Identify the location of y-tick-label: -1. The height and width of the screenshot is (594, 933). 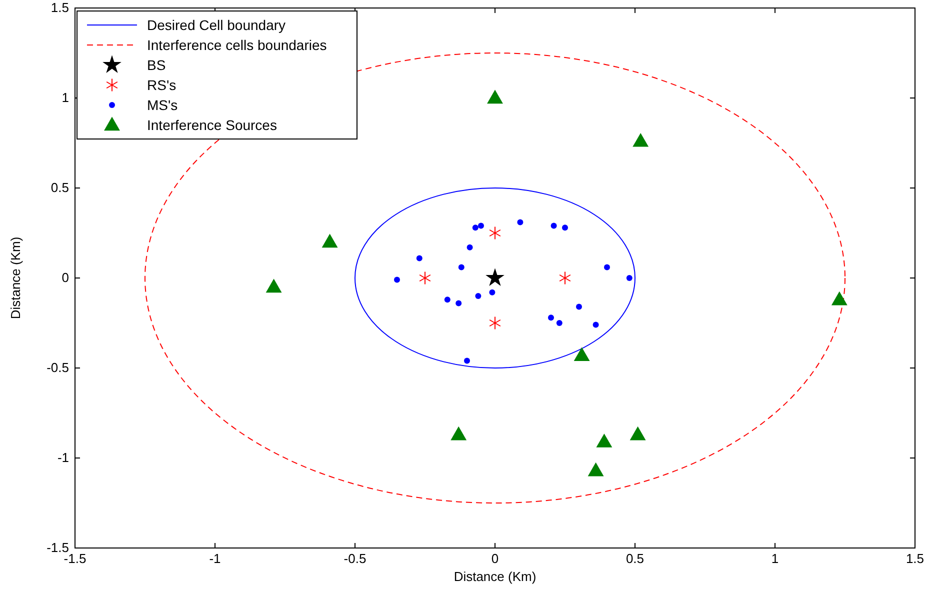
(63, 457).